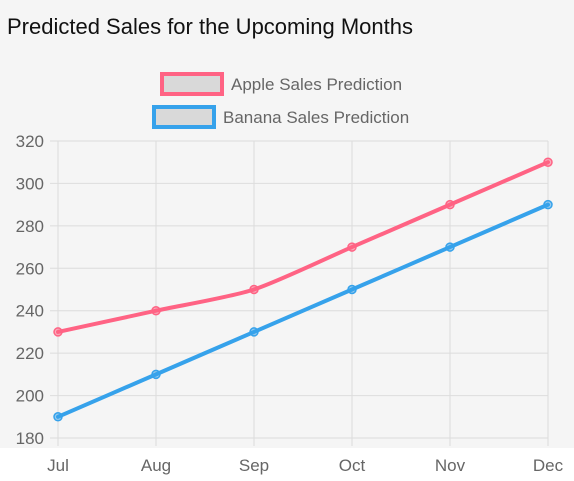  I want to click on y-tick-label: 280, so click(30, 226).